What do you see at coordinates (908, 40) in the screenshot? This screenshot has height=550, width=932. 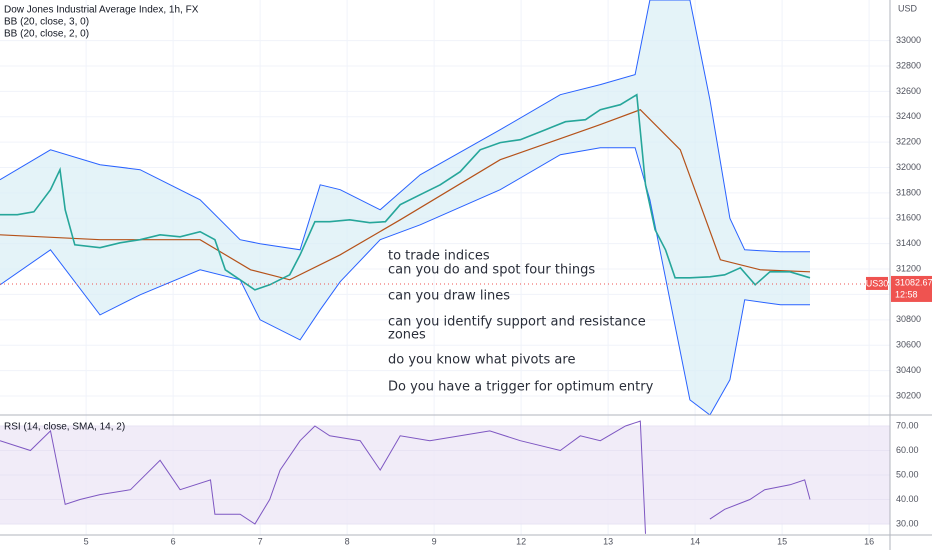 I see `y-tick-label: 33000` at bounding box center [908, 40].